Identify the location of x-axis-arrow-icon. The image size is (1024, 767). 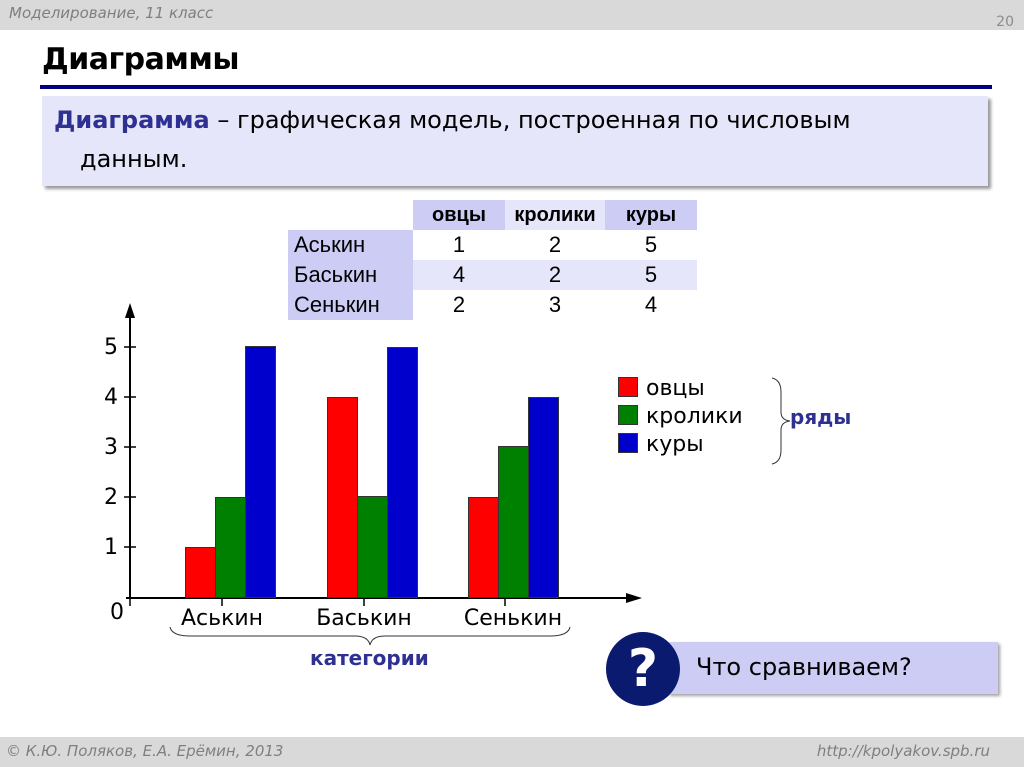
(634, 598).